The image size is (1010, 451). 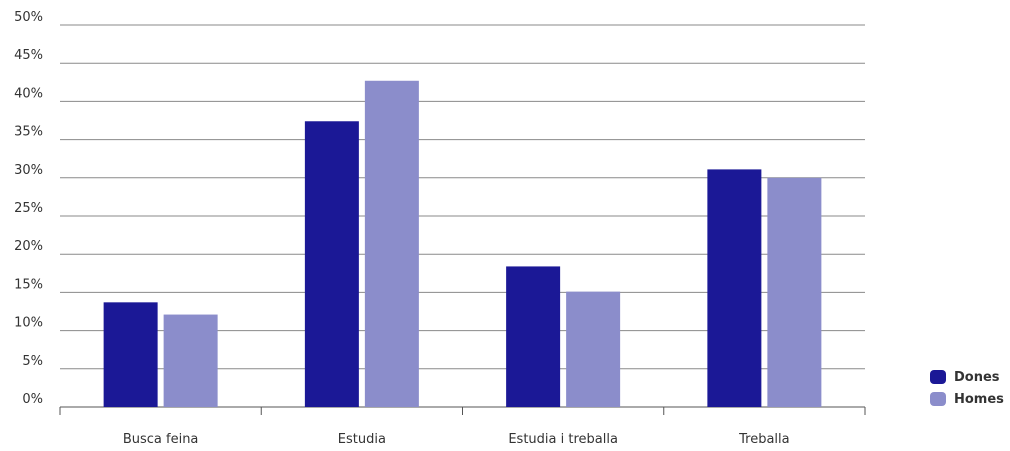 What do you see at coordinates (563, 439) in the screenshot?
I see `x-tick-label: Estudia i treballa` at bounding box center [563, 439].